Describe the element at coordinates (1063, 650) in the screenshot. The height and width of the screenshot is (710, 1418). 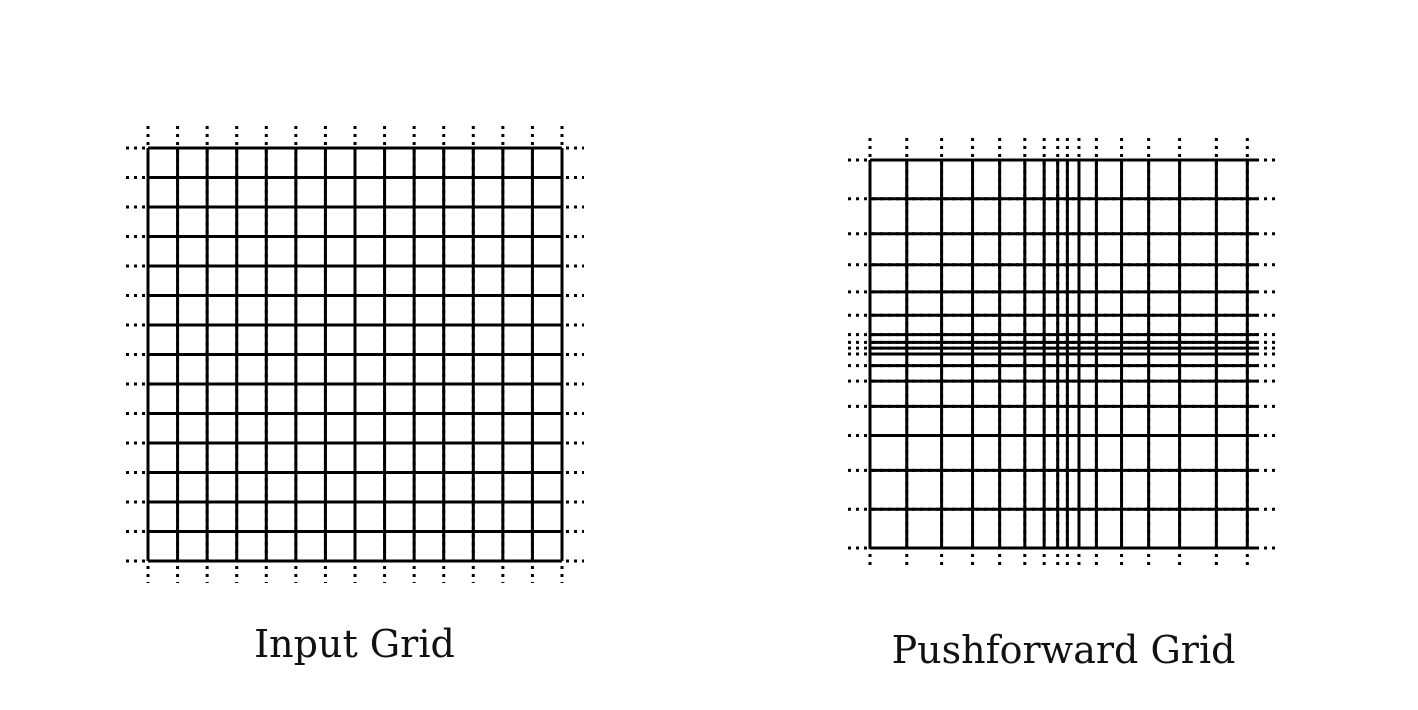
I see `pushforward-grid-caption: Pushforward Grid` at that location.